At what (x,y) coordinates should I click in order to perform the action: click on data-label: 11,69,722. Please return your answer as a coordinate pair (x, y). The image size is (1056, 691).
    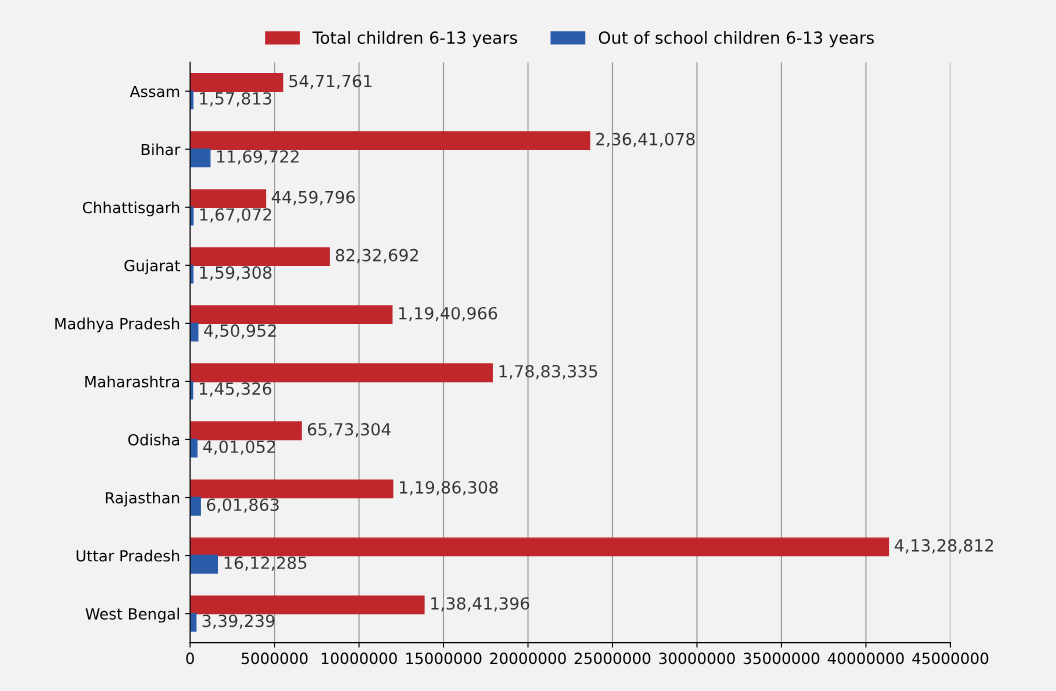
    Looking at the image, I should click on (258, 157).